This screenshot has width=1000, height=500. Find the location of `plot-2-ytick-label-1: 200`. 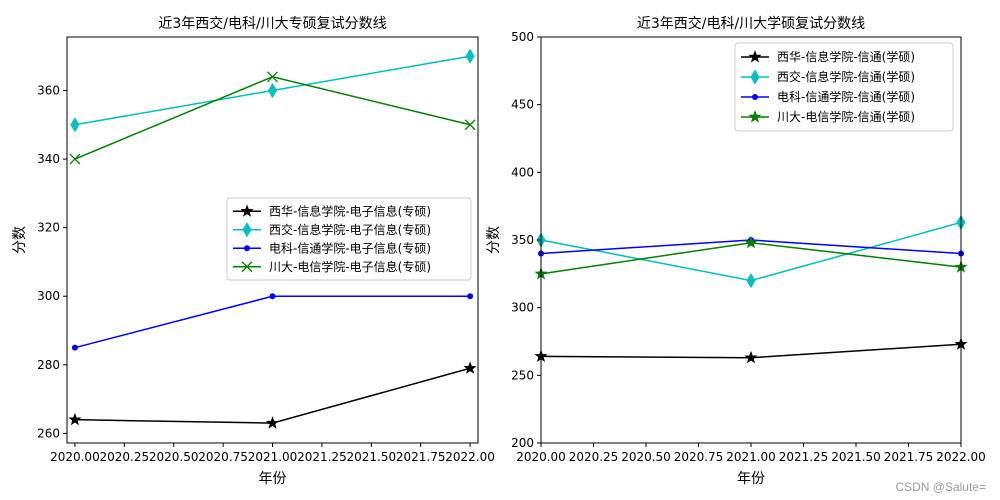

plot-2-ytick-label-1: 200 is located at coordinates (522, 443).